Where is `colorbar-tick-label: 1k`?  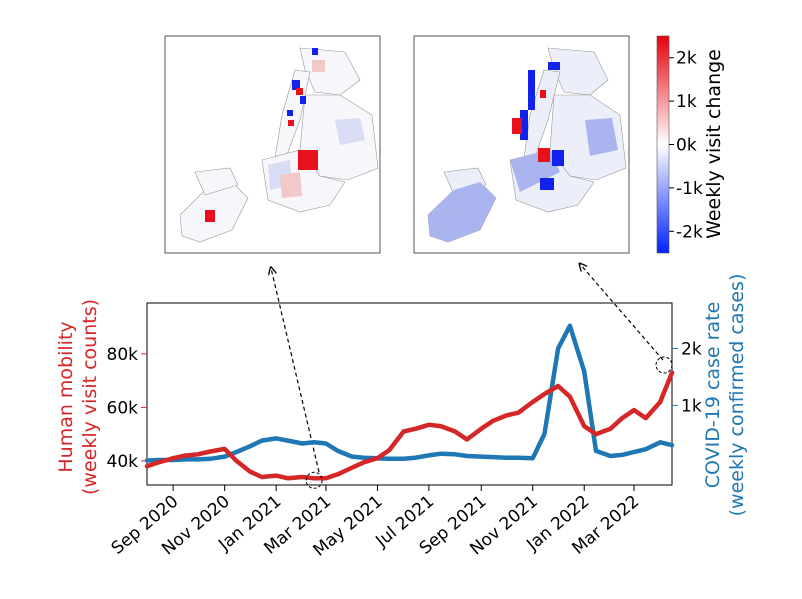 colorbar-tick-label: 1k is located at coordinates (686, 102).